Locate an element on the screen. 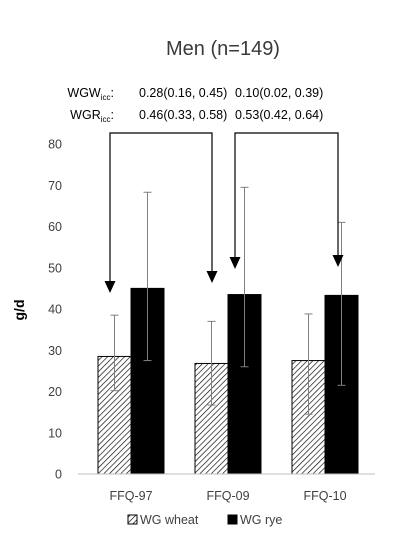  y-tick-label: 20 is located at coordinates (55, 392).